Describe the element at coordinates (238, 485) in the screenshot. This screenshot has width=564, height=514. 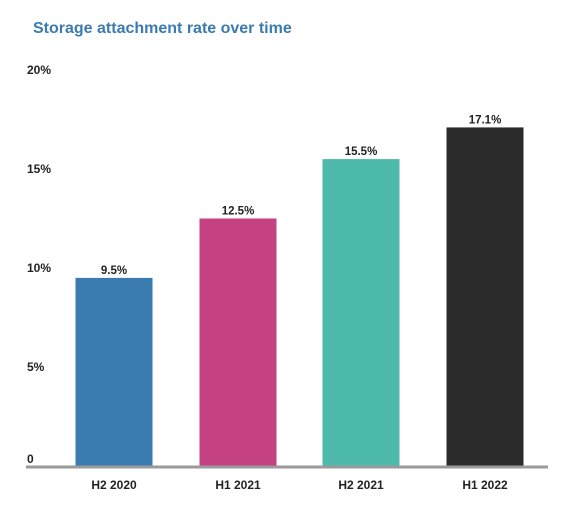
I see `x-tick-label-1: H1 2021` at that location.